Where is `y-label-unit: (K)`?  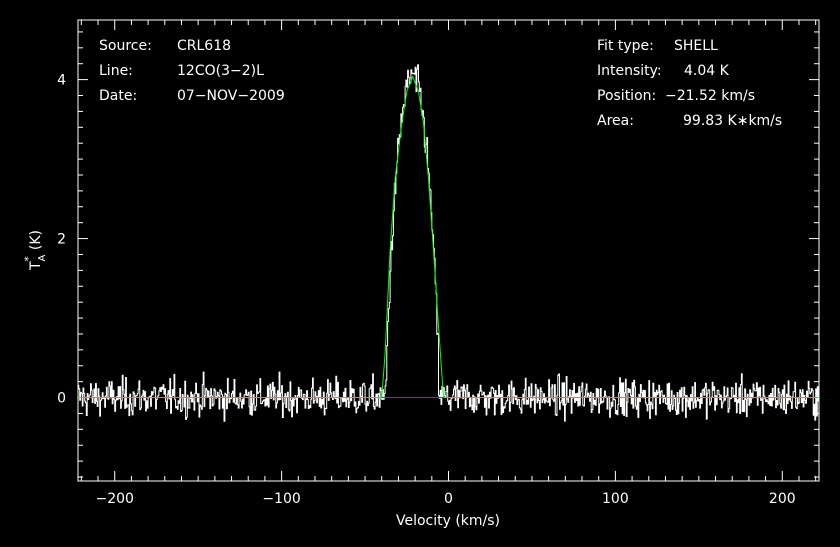
y-label-unit: (K) is located at coordinates (36, 240).